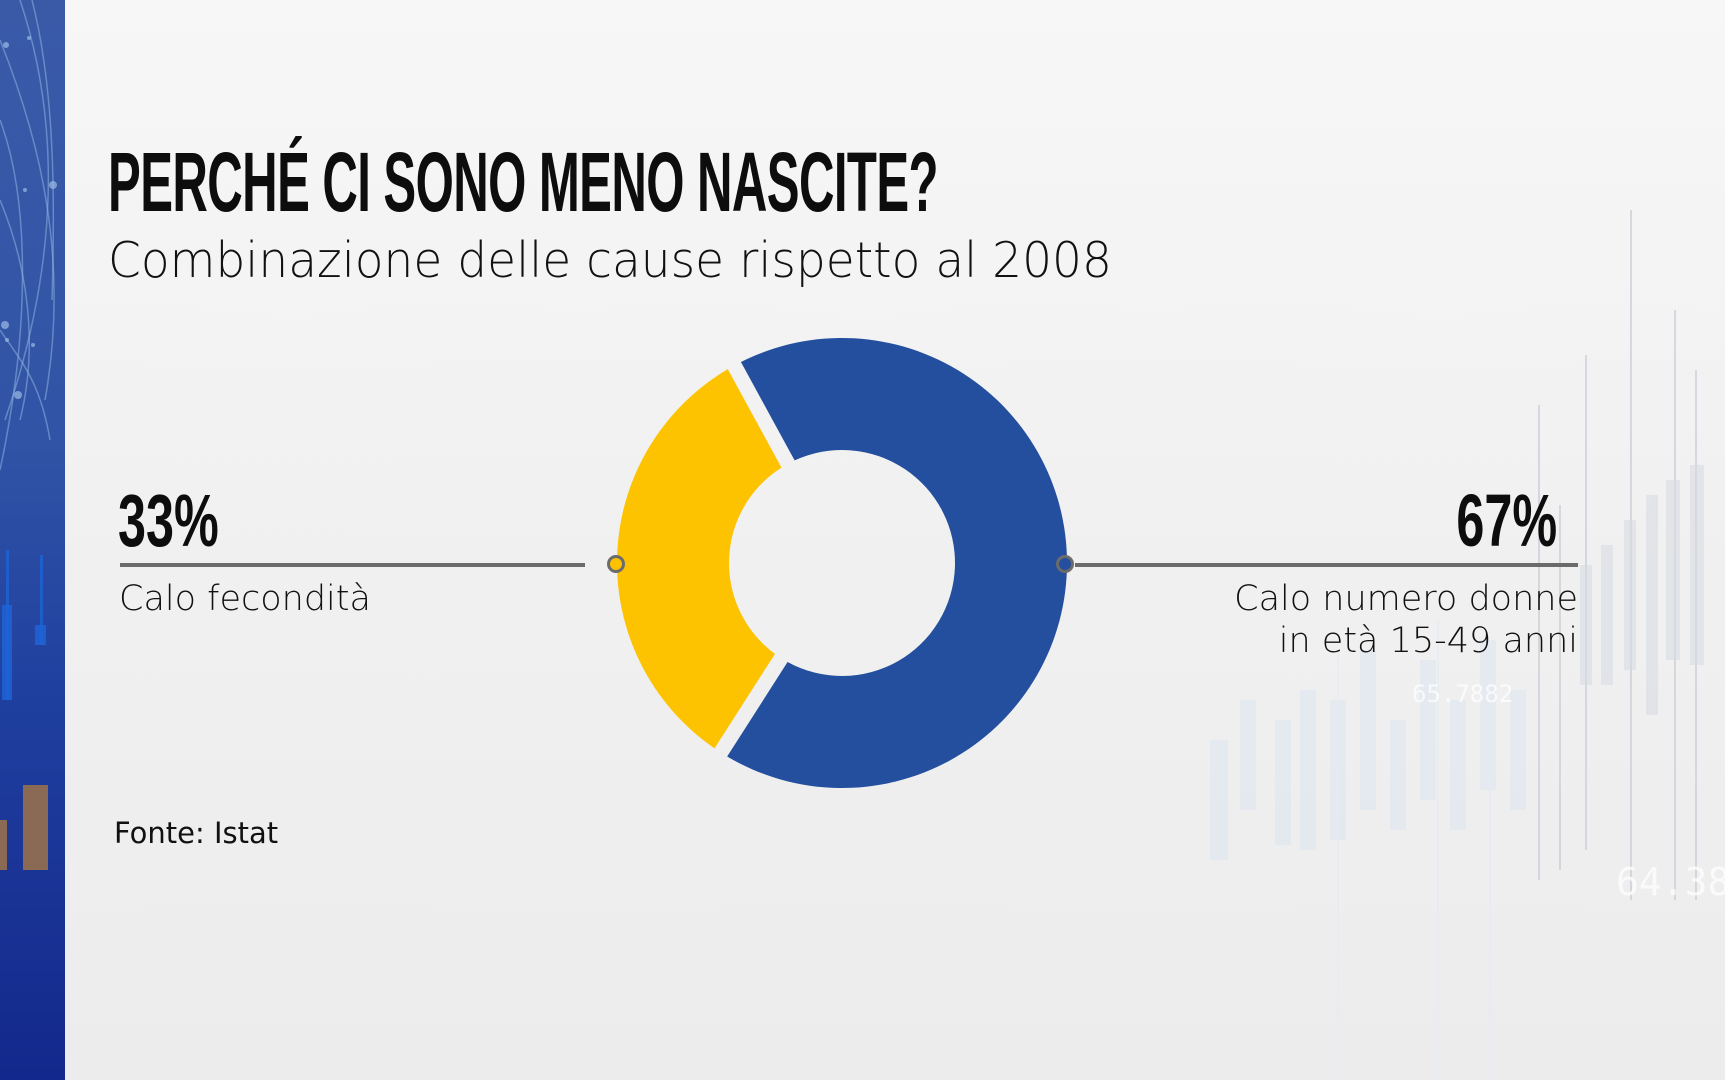 This screenshot has height=1080, width=1725. What do you see at coordinates (196, 833) in the screenshot?
I see `source-note: Fonte: Istat` at bounding box center [196, 833].